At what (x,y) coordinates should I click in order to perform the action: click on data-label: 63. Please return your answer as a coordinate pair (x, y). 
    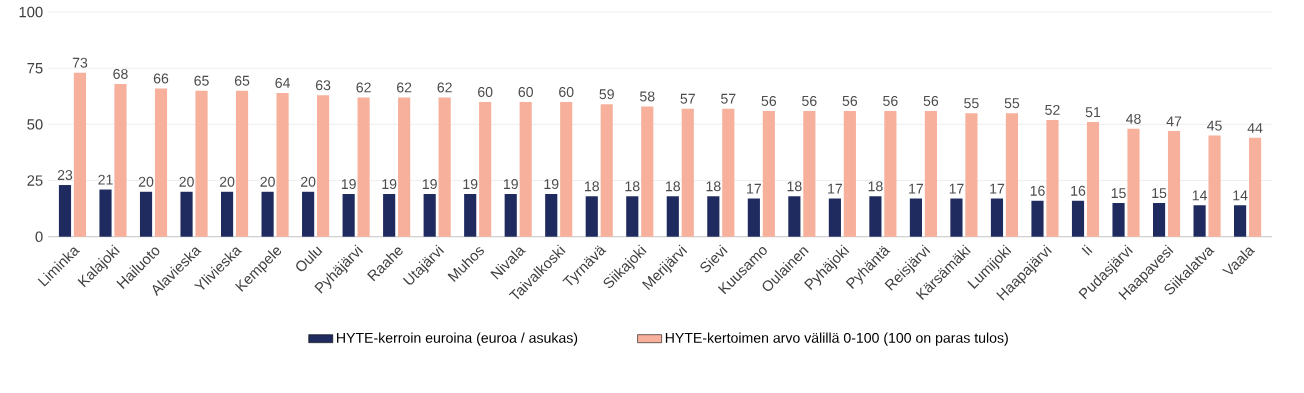
    Looking at the image, I should click on (323, 85).